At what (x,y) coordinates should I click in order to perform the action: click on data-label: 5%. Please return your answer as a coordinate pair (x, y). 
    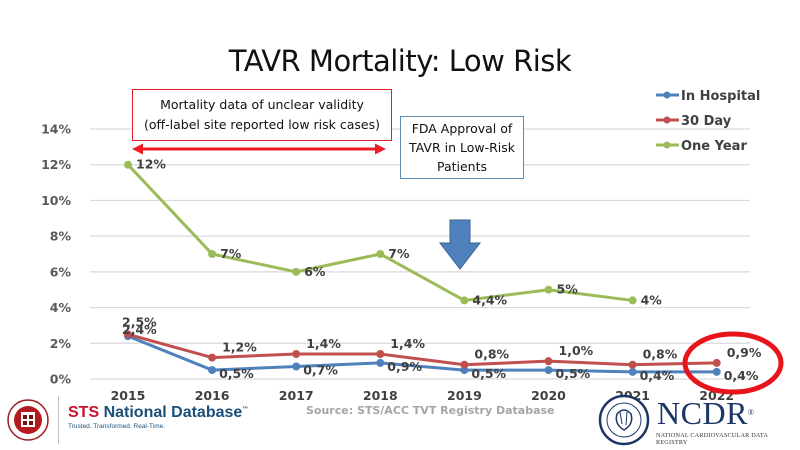
    Looking at the image, I should click on (568, 289).